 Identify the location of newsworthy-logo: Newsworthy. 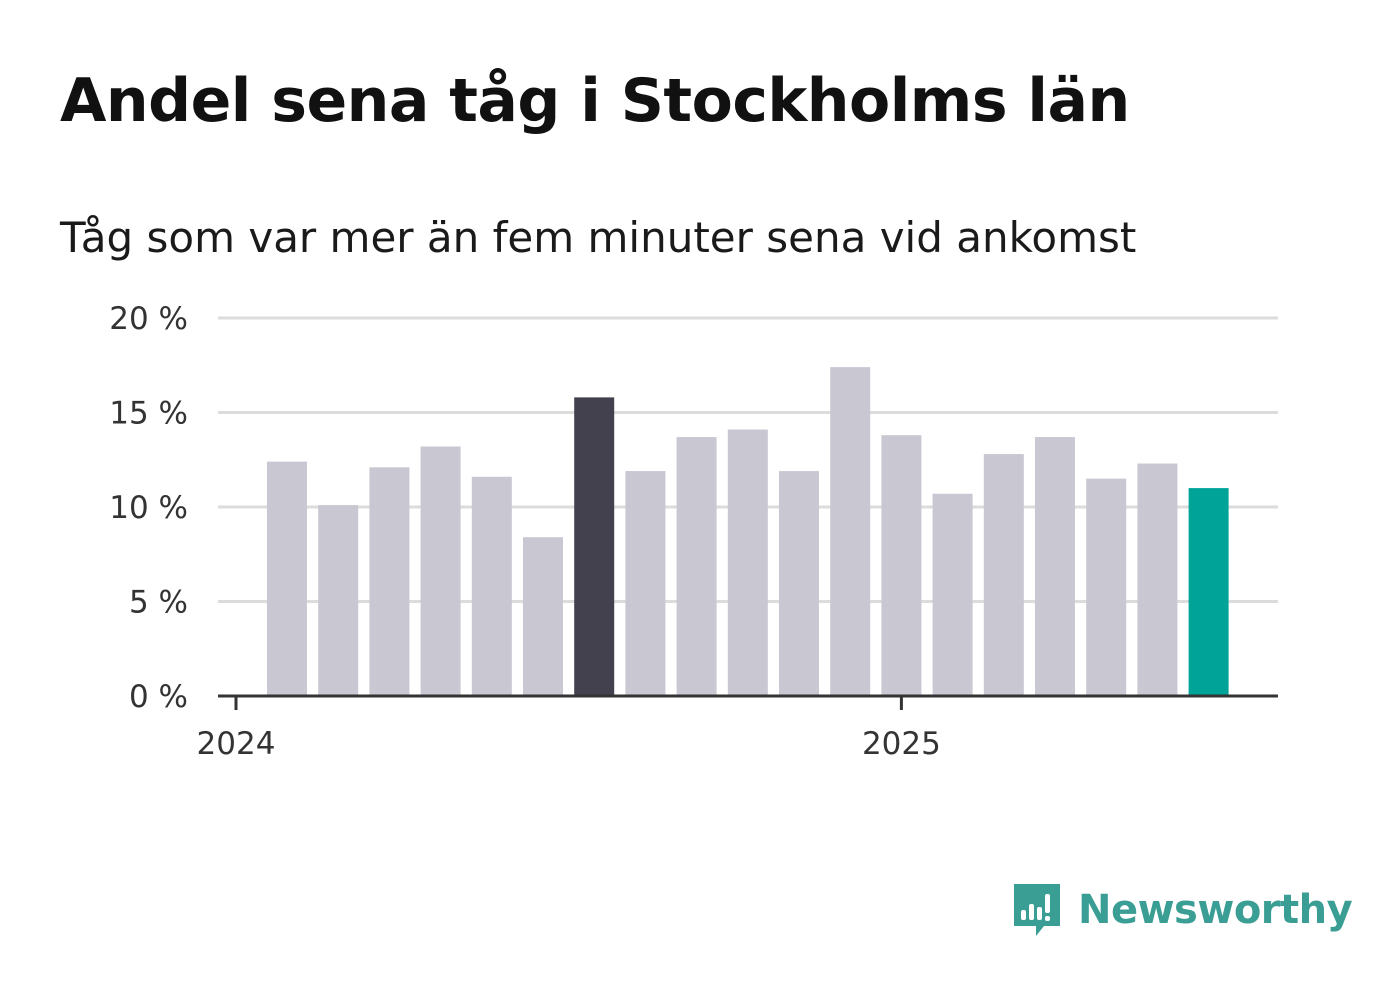
(1181, 910).